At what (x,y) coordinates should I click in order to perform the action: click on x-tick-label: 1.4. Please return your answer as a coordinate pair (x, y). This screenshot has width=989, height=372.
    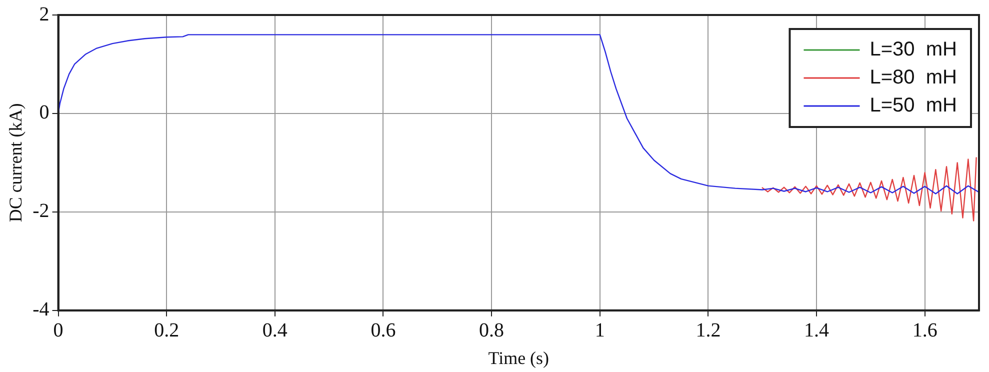
    Looking at the image, I should click on (817, 331).